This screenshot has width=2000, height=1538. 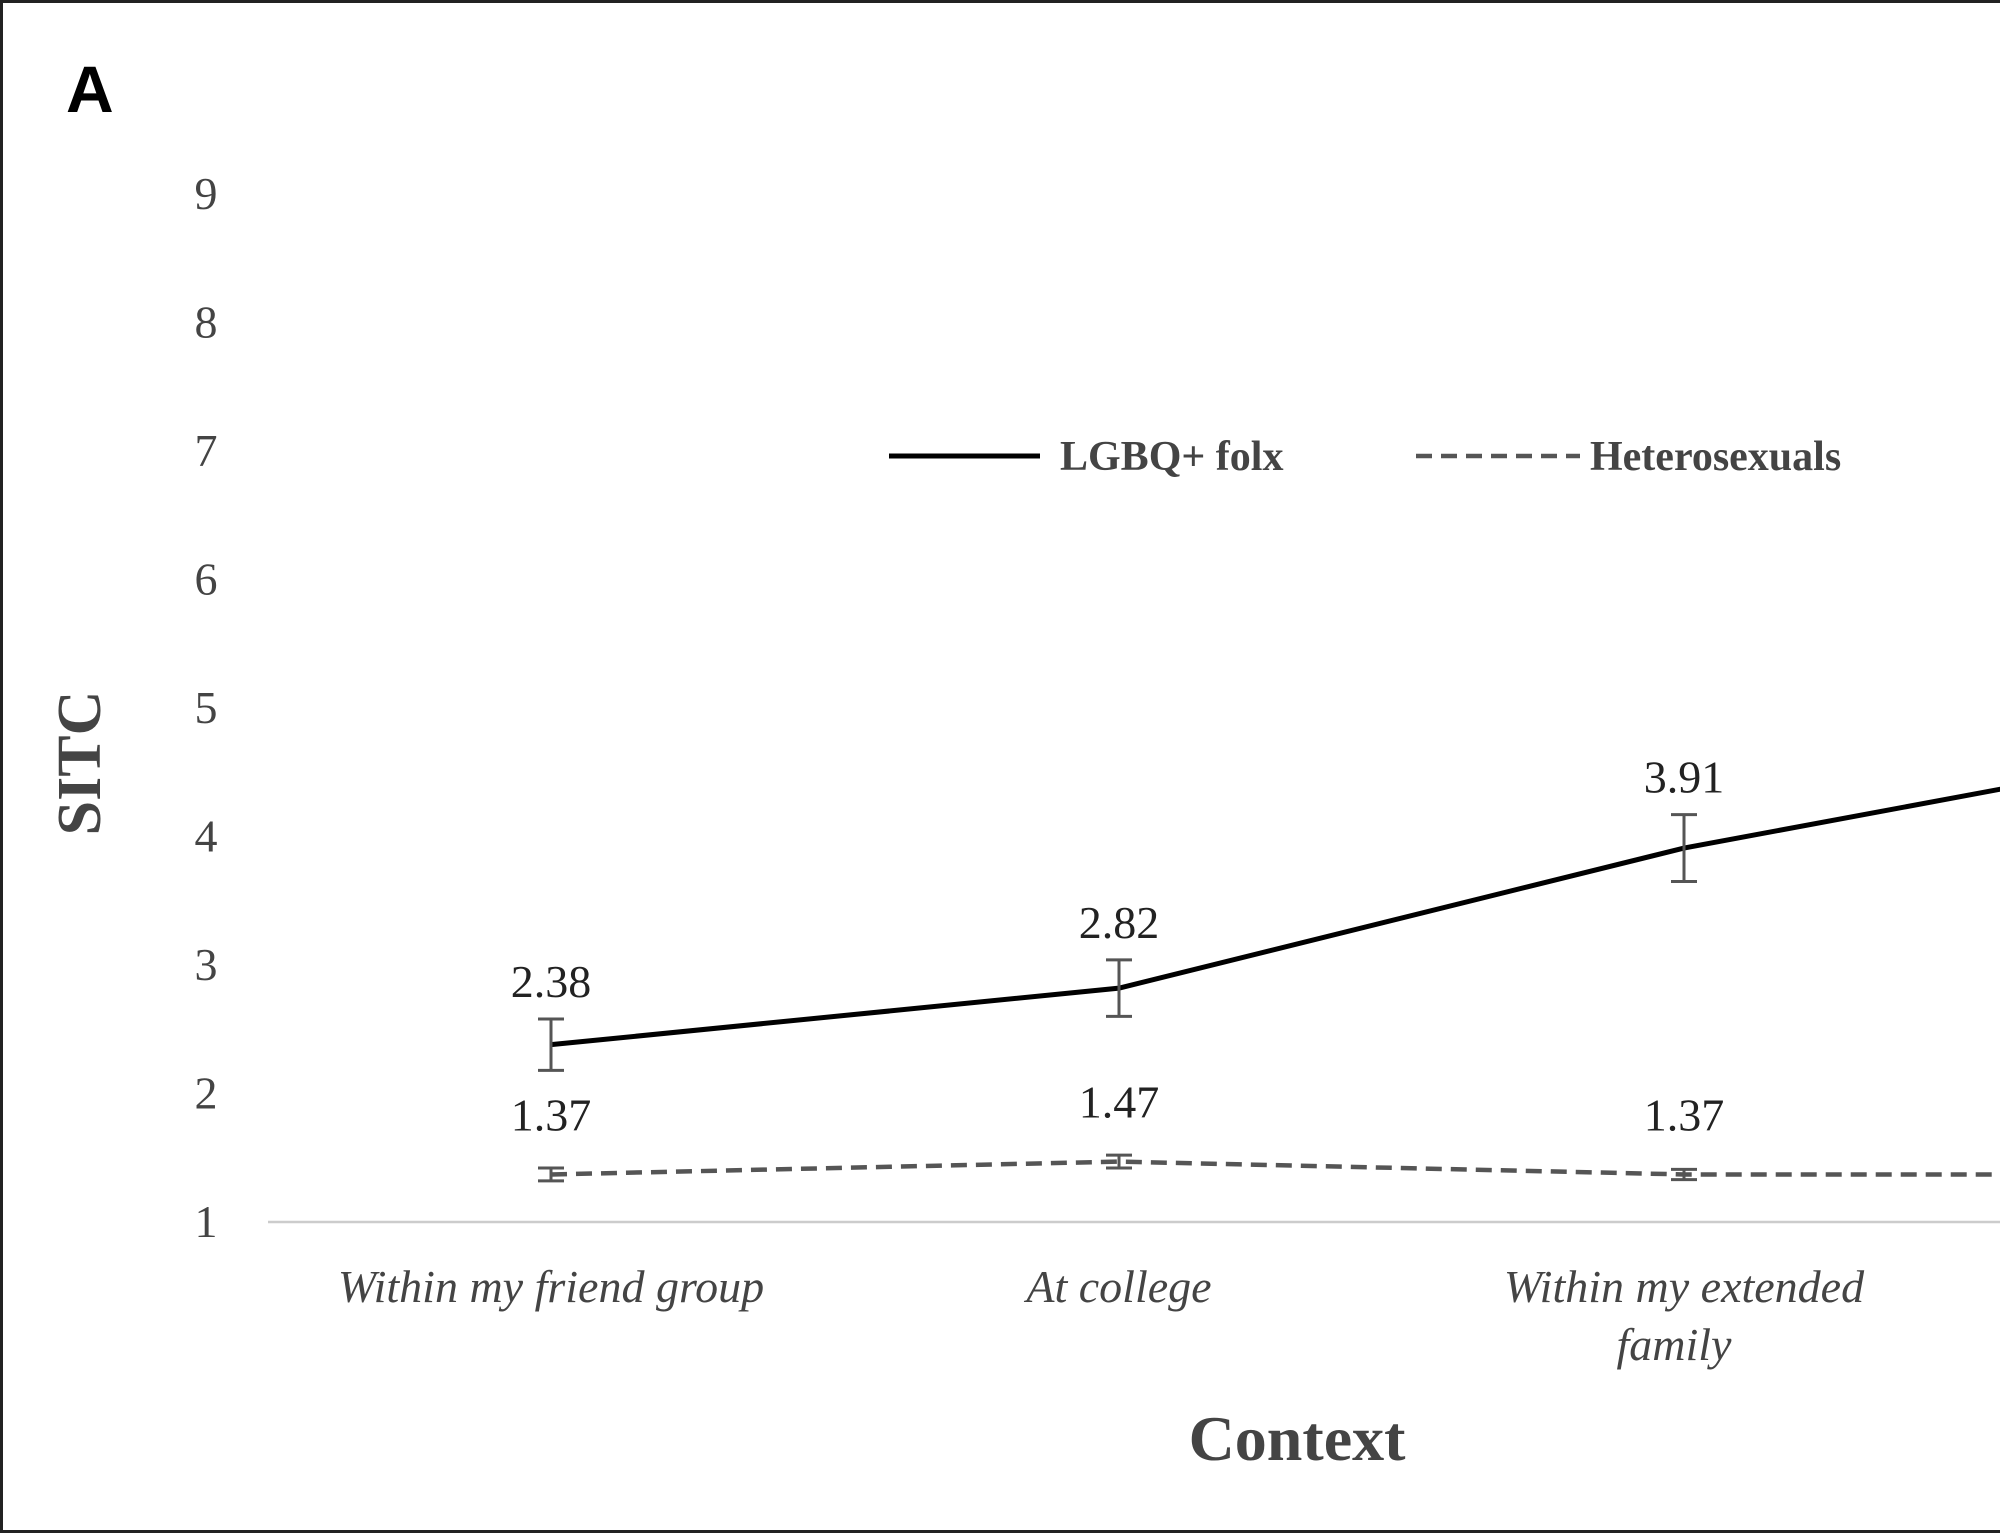 I want to click on y-tick-label: 1, so click(x=206, y=1221).